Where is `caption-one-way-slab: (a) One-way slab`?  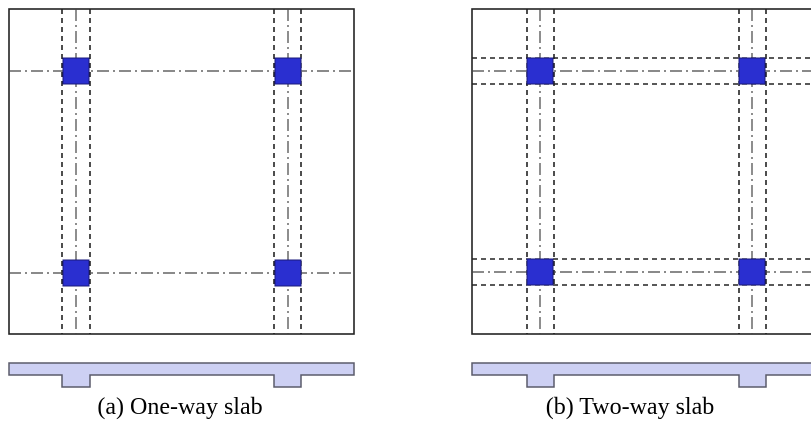
caption-one-way-slab: (a) One-way slab is located at coordinates (180, 407).